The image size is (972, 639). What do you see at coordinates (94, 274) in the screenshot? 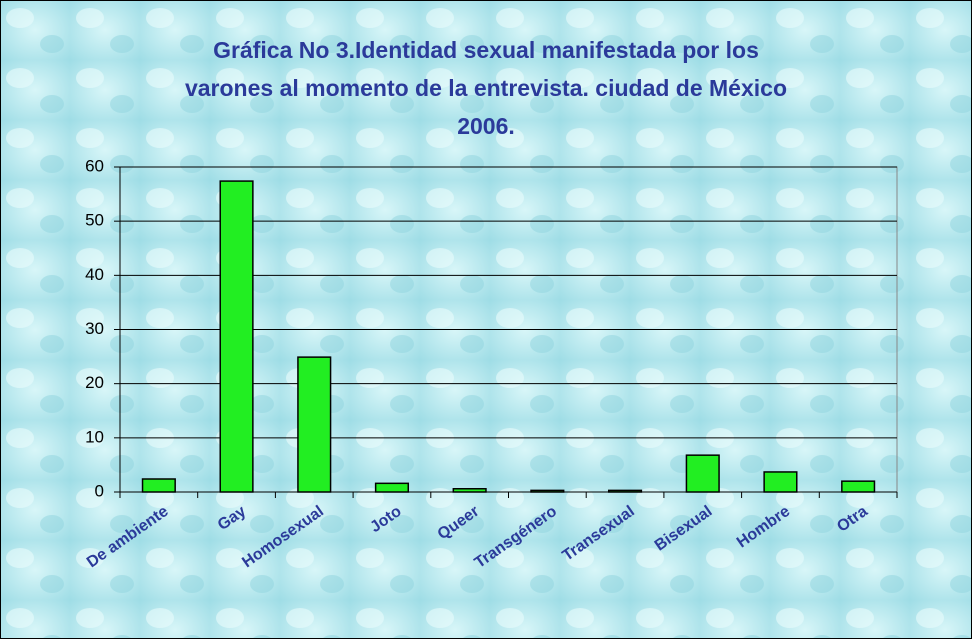
I see `y-tick-label: 40` at bounding box center [94, 274].